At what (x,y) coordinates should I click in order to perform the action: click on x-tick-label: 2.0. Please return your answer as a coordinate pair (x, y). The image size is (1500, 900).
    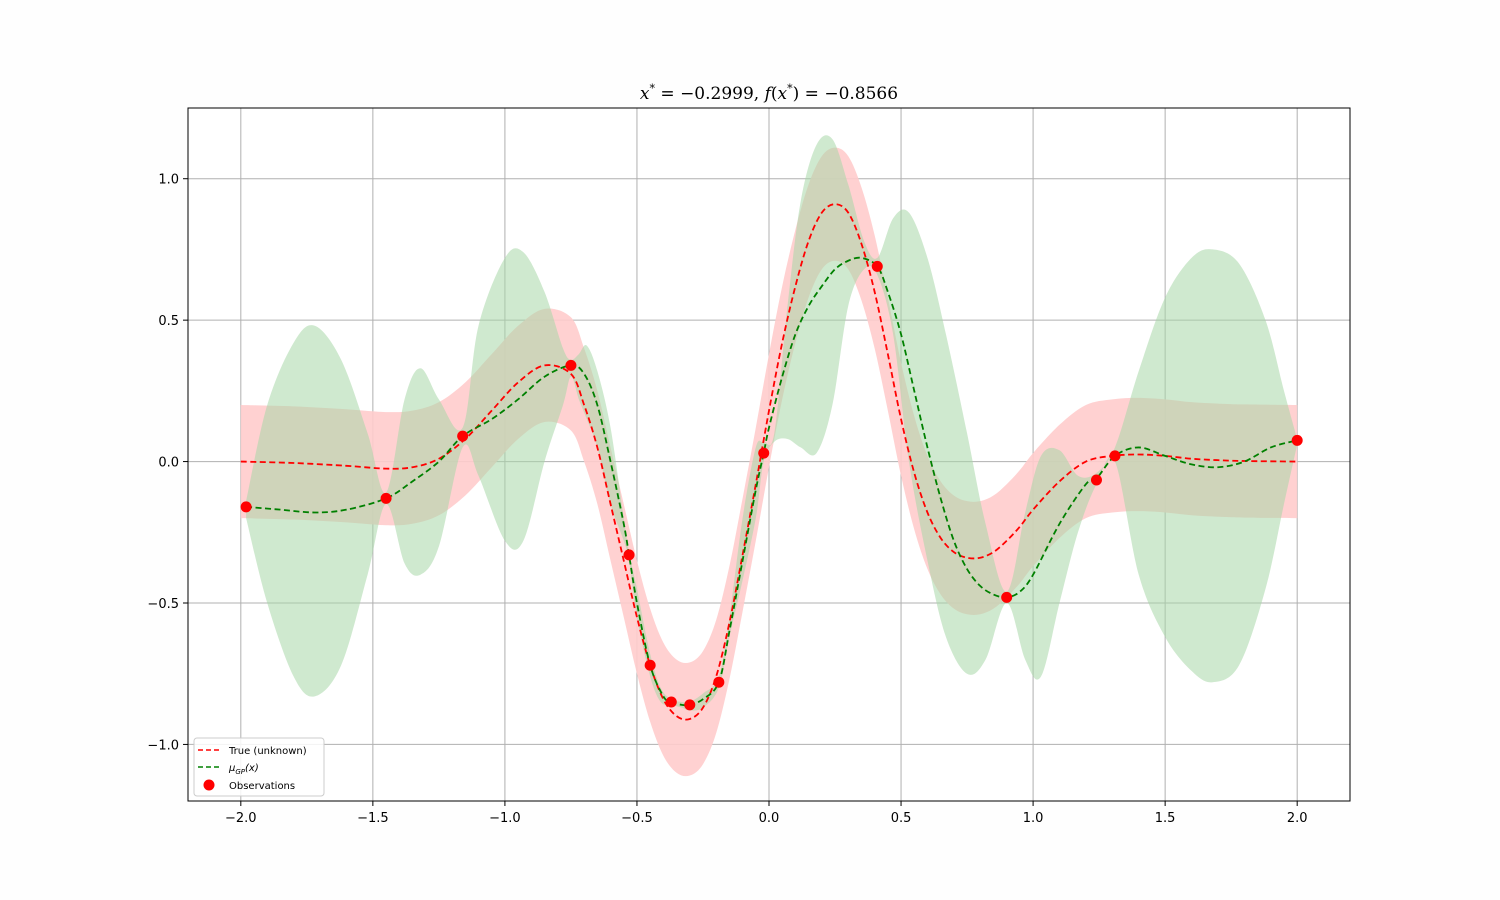
    Looking at the image, I should click on (1297, 818).